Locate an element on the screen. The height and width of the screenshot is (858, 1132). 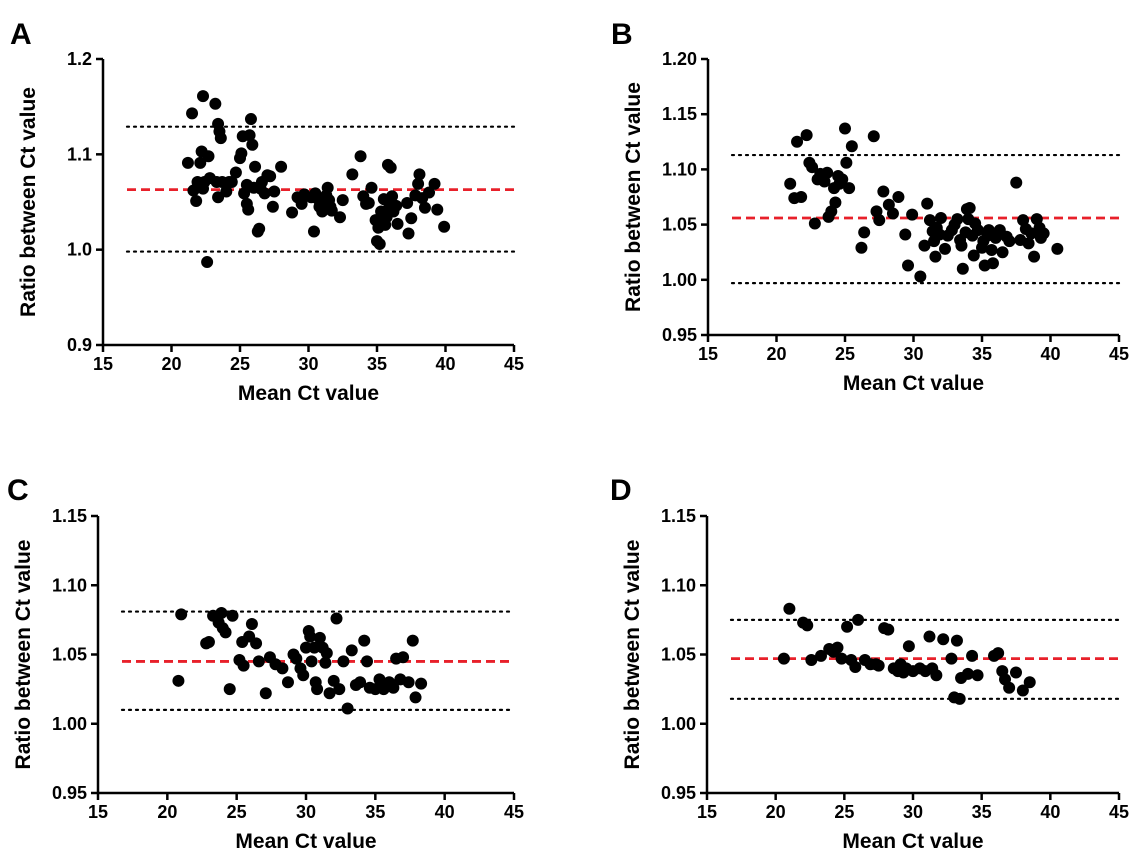
x-tick-label: 25 is located at coordinates (845, 354).